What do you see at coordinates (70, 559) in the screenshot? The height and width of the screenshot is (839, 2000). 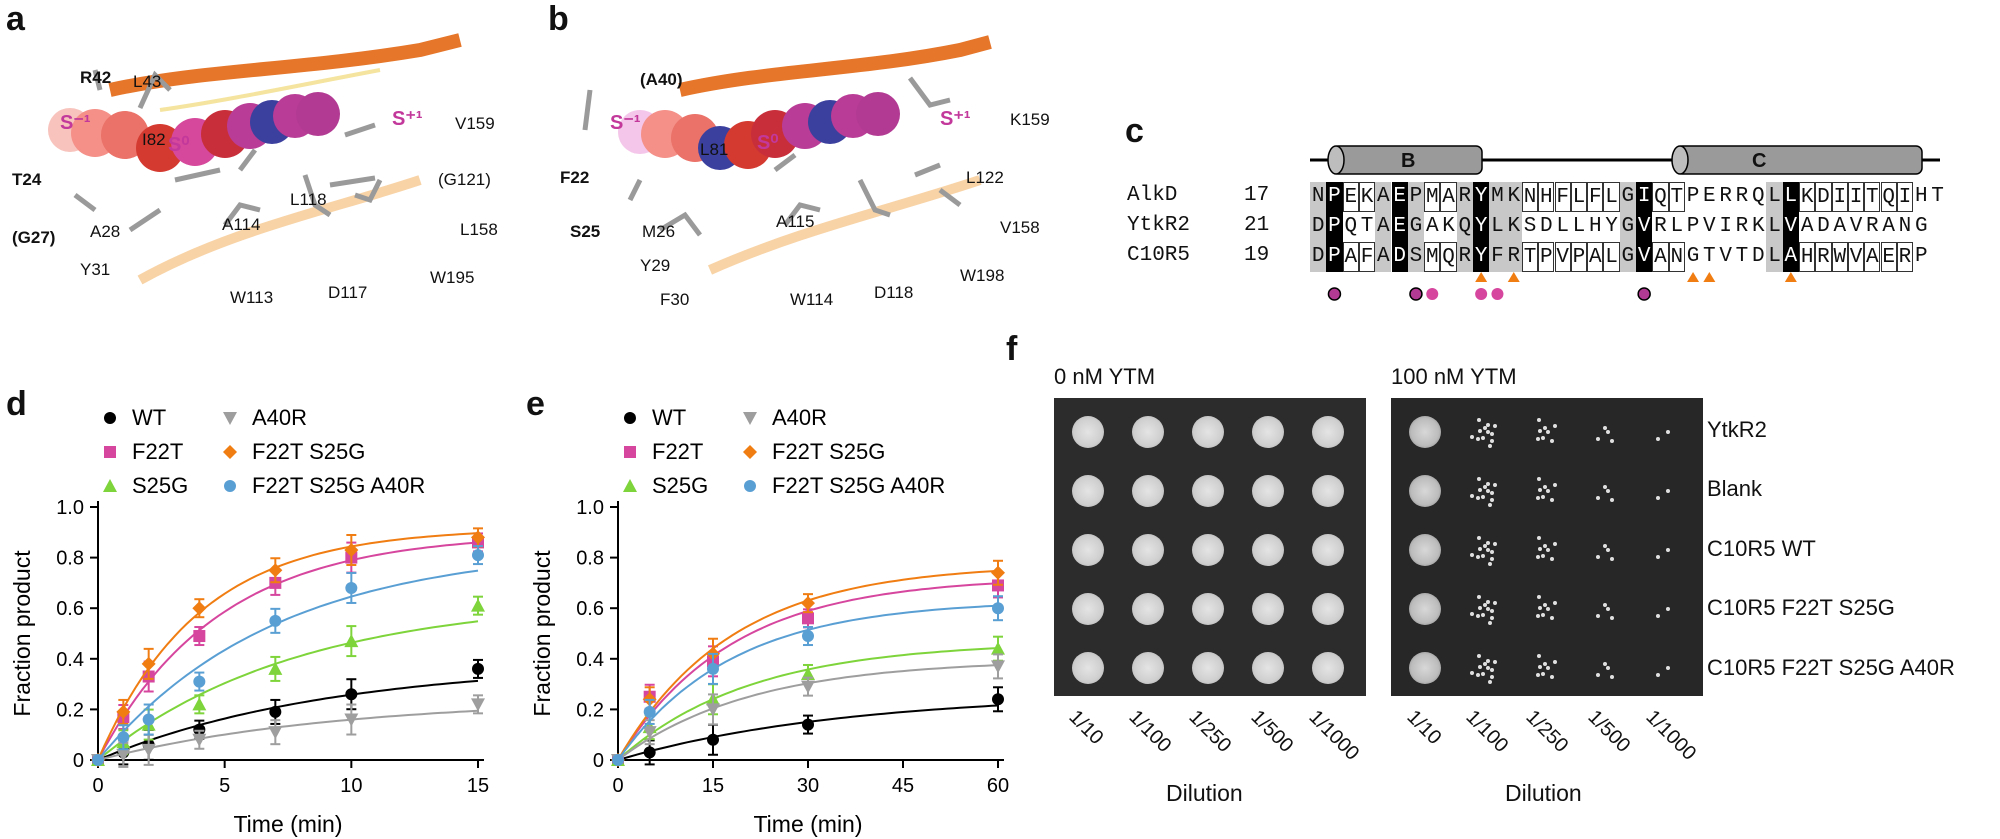 I see `y-tick-label: 0.8` at bounding box center [70, 559].